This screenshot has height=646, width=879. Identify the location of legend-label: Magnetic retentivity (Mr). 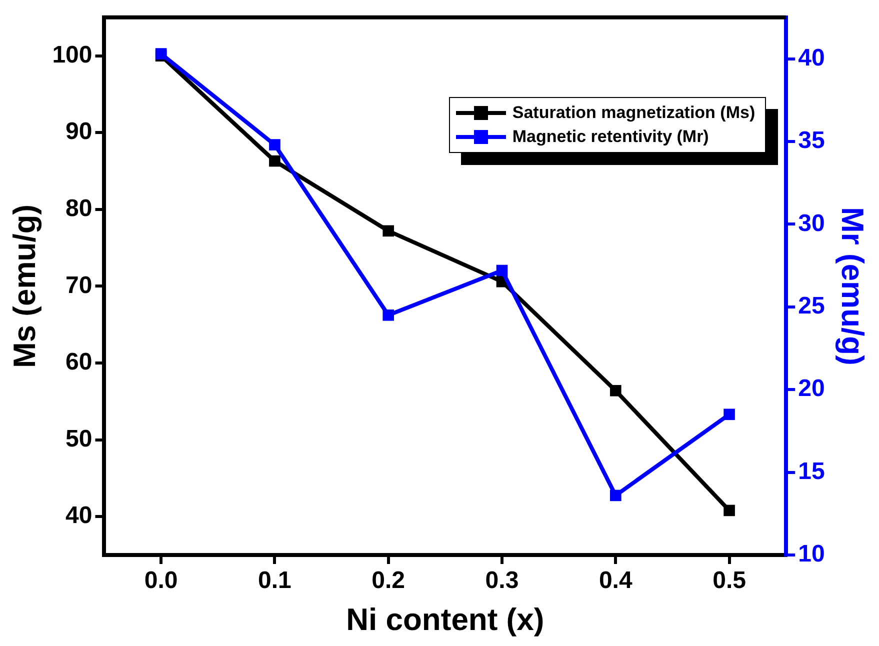
(610, 137).